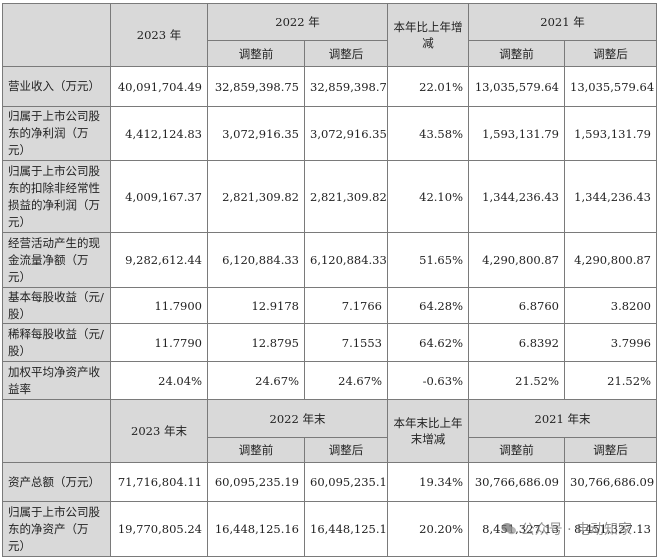 The height and width of the screenshot is (557, 660). I want to click on cell-change: 22.01%, so click(428, 86).